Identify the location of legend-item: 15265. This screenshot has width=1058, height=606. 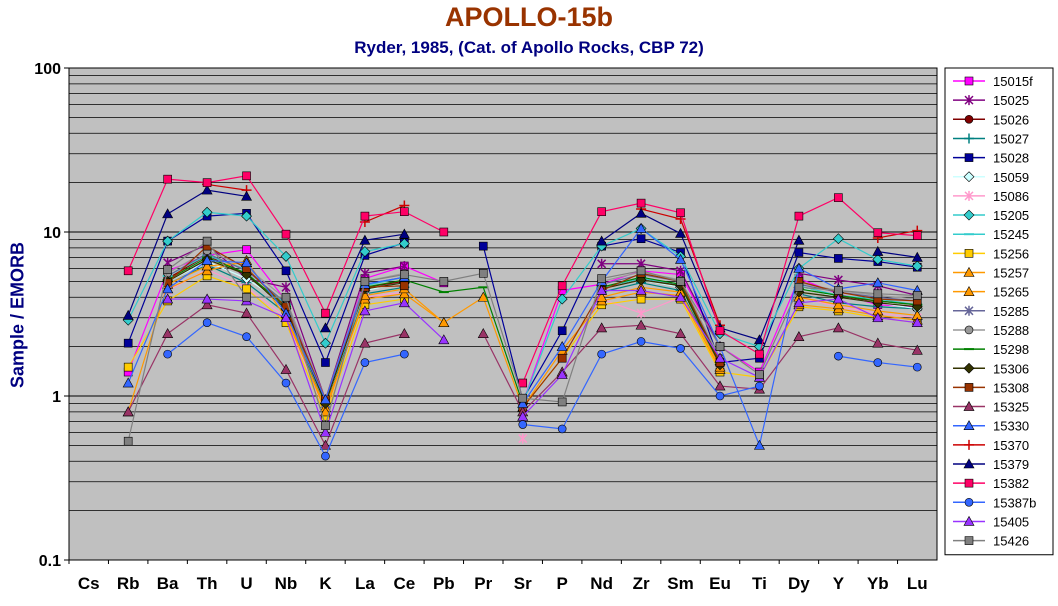
(991, 292).